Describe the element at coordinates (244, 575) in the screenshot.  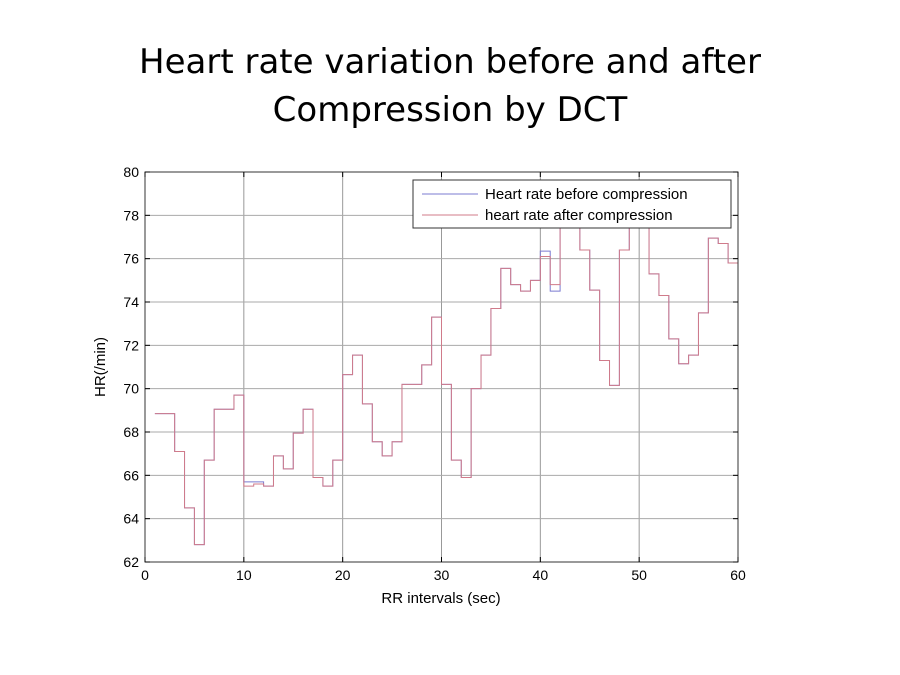
I see `x-tick-label: 10` at that location.